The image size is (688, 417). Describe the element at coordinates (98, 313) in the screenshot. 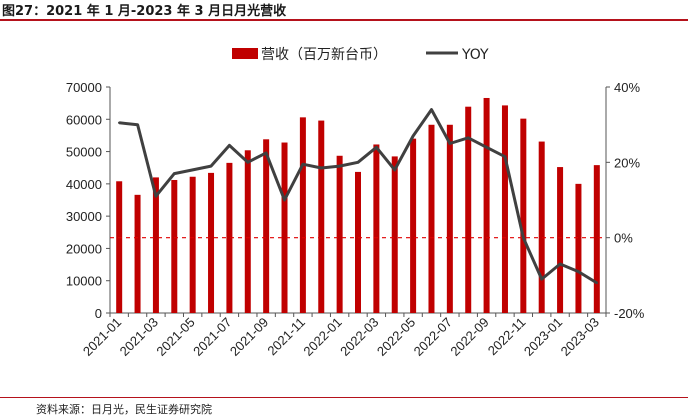

I see `y-left-tick-label: 0` at that location.